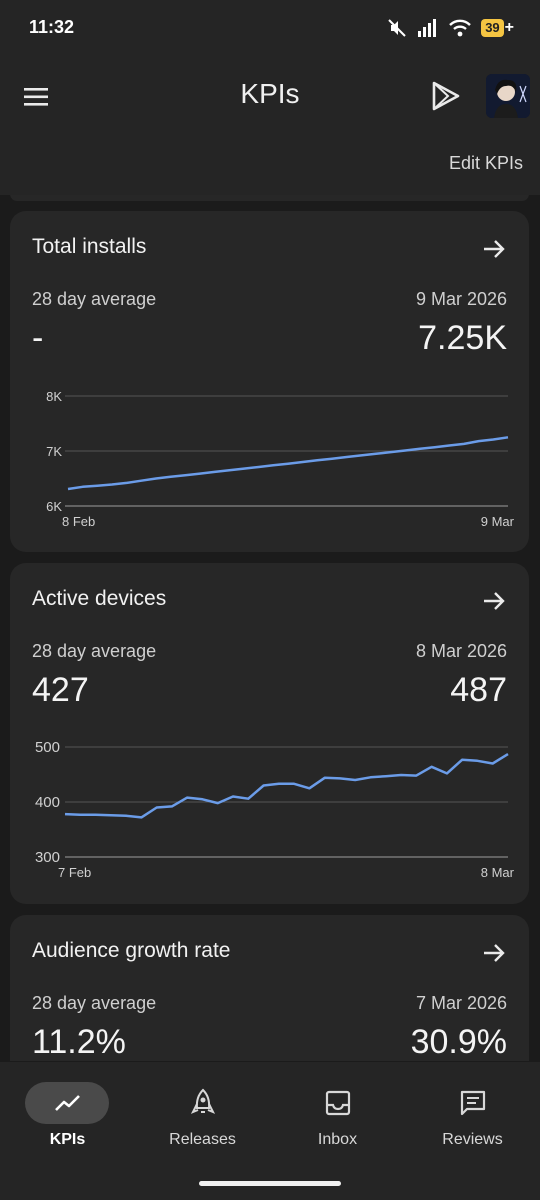 The image size is (540, 1200). Describe the element at coordinates (478, 690) in the screenshot. I see `latest-value: 487` at that location.